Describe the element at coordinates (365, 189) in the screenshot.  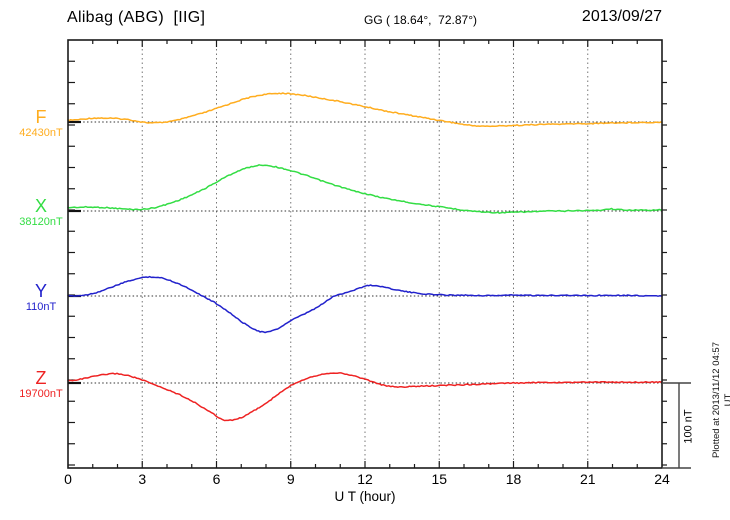
I see `trace-x` at that location.